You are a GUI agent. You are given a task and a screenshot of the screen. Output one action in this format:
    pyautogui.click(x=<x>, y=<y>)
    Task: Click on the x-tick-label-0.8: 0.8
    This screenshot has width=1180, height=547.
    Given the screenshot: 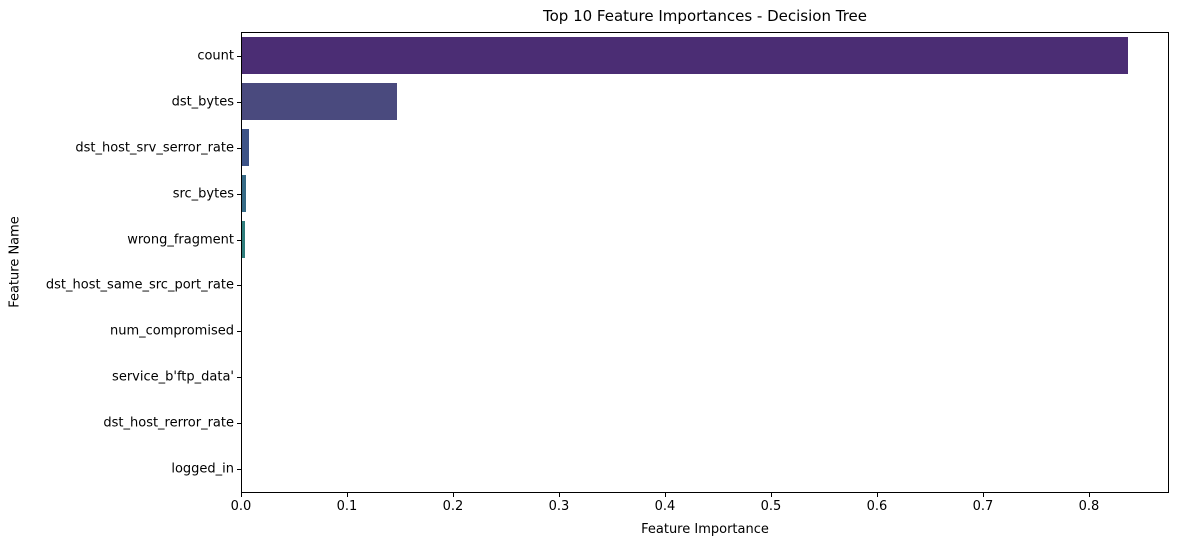 What is the action you would take?
    pyautogui.click(x=1089, y=506)
    